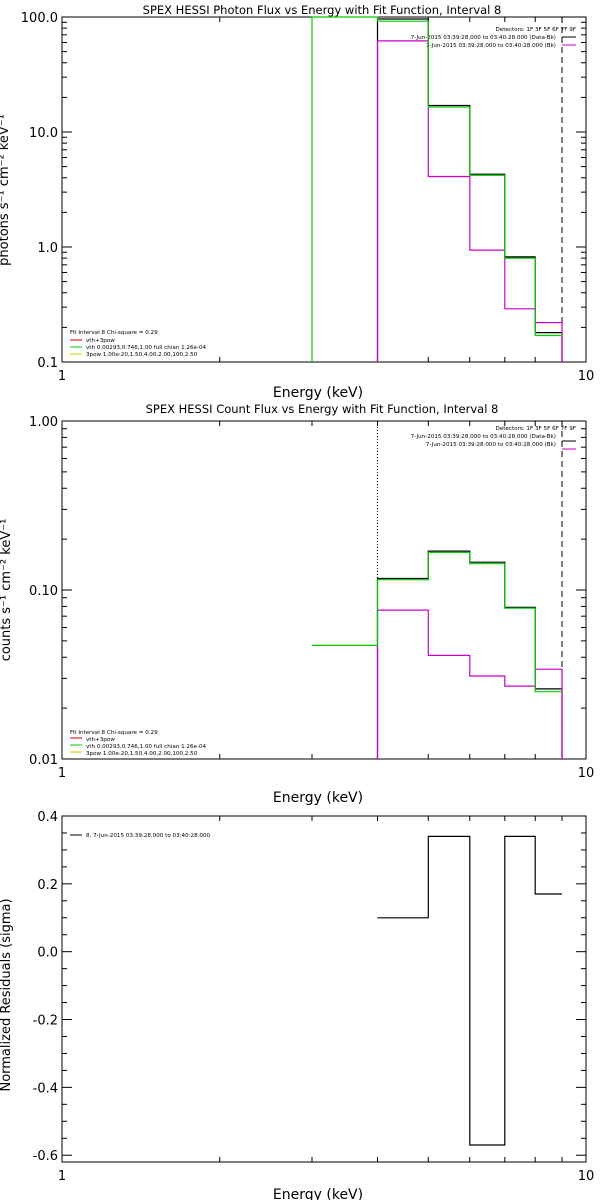  What do you see at coordinates (43, 591) in the screenshot?
I see `y-tick-label: 0.10` at bounding box center [43, 591].